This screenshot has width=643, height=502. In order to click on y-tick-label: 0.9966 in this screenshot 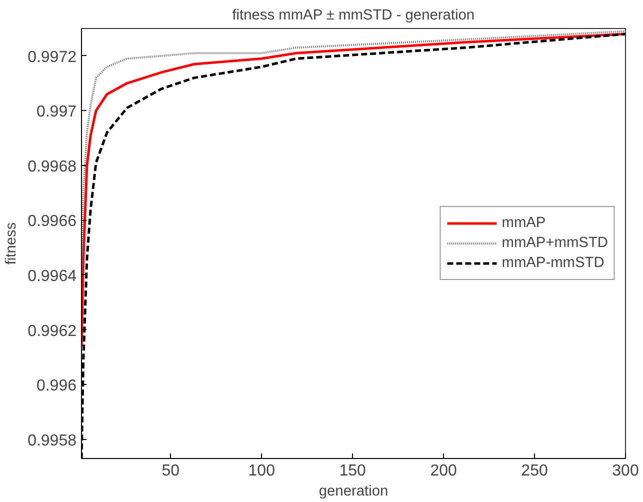, I will do `click(52, 221)`.